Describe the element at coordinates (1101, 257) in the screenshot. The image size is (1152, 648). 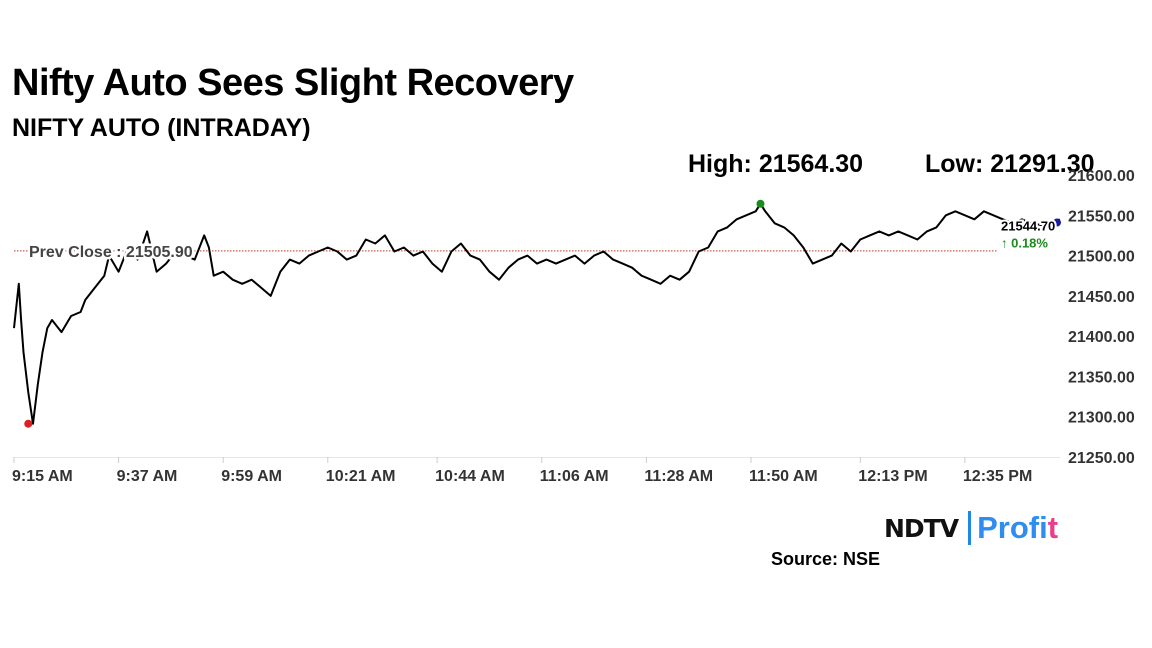
I see `y-tick-label: 21500.00` at that location.